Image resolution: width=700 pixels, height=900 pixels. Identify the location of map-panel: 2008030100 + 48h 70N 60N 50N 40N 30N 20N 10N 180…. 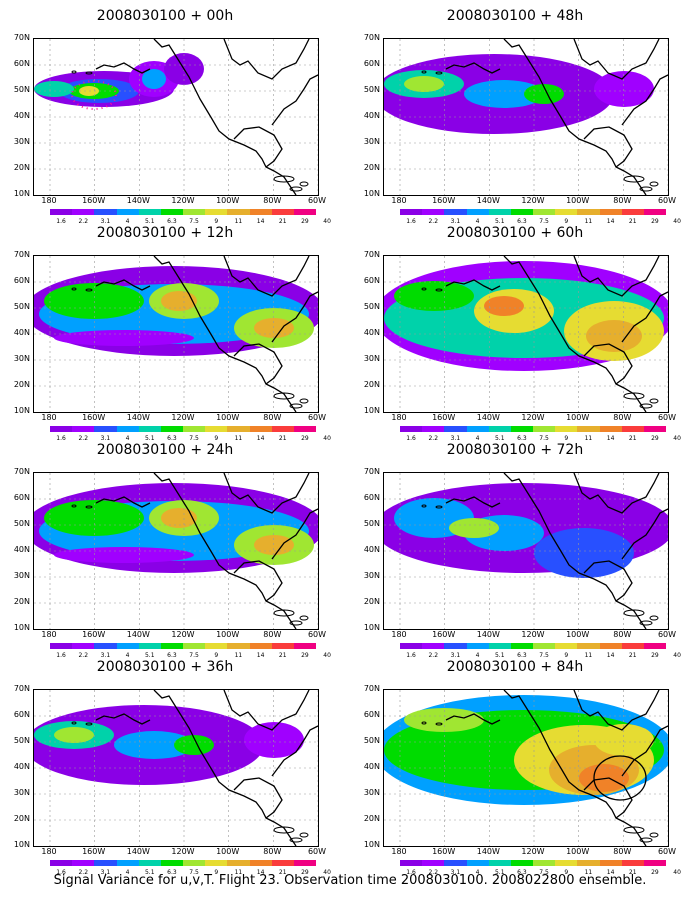
(515, 116).